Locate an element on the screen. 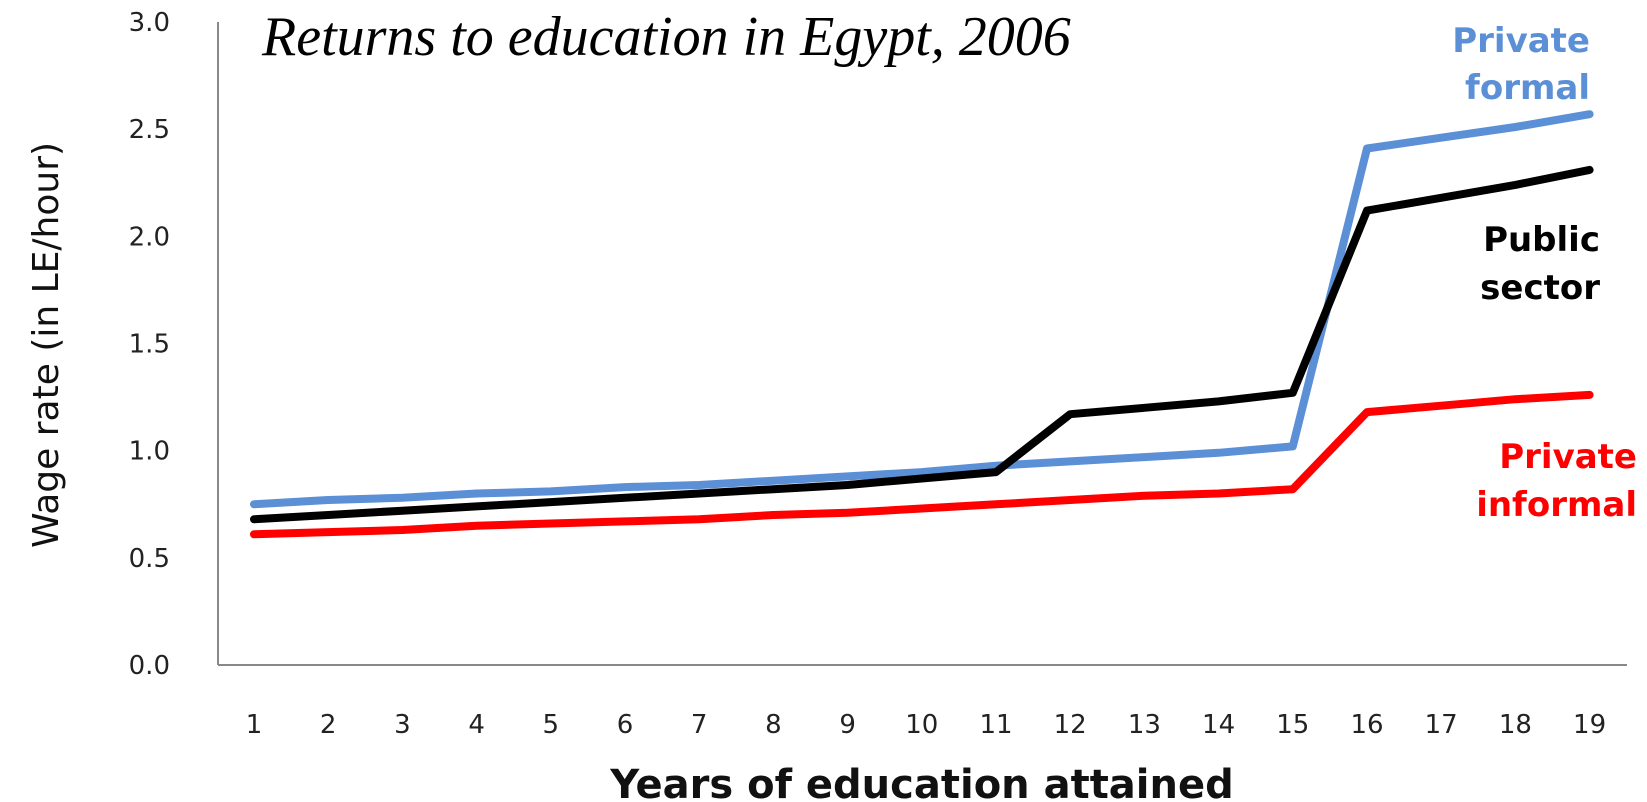 This screenshot has height=802, width=1647. series-label: Public is located at coordinates (1541, 240).